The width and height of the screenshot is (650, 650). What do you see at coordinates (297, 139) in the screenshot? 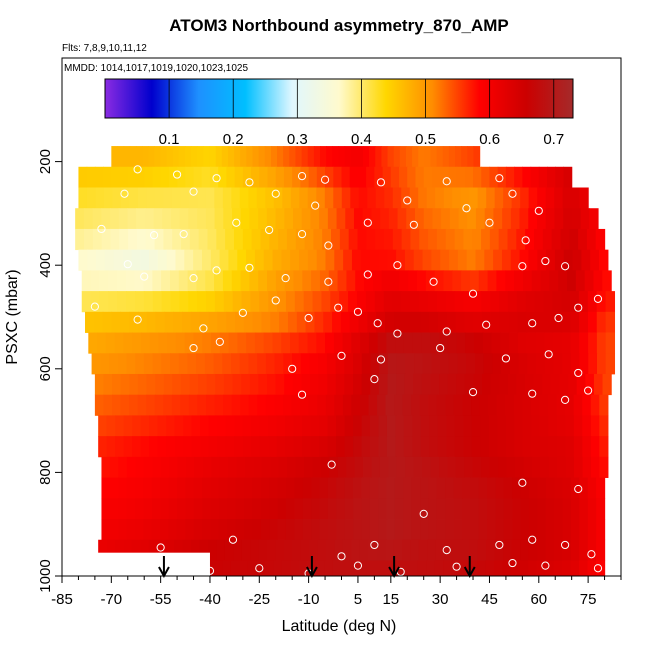
I see `colorbar-tick-label: 0.3` at bounding box center [297, 139].